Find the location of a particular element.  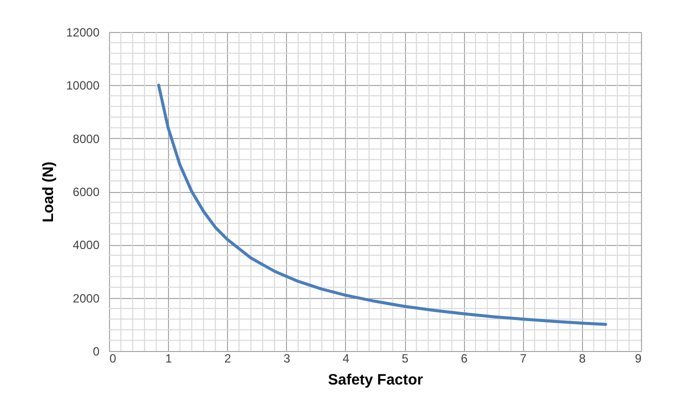

y-tick-label: 2000 is located at coordinates (86, 298).